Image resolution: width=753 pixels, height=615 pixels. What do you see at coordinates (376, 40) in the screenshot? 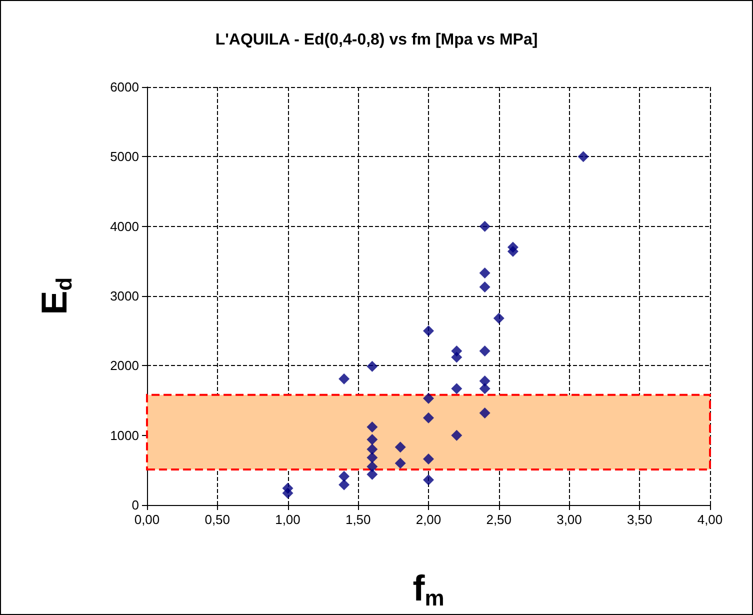
I see `chart-title: L'AQUILA - Ed(0,4-0,8) vs fm [Mpa vs MPa]` at bounding box center [376, 40].